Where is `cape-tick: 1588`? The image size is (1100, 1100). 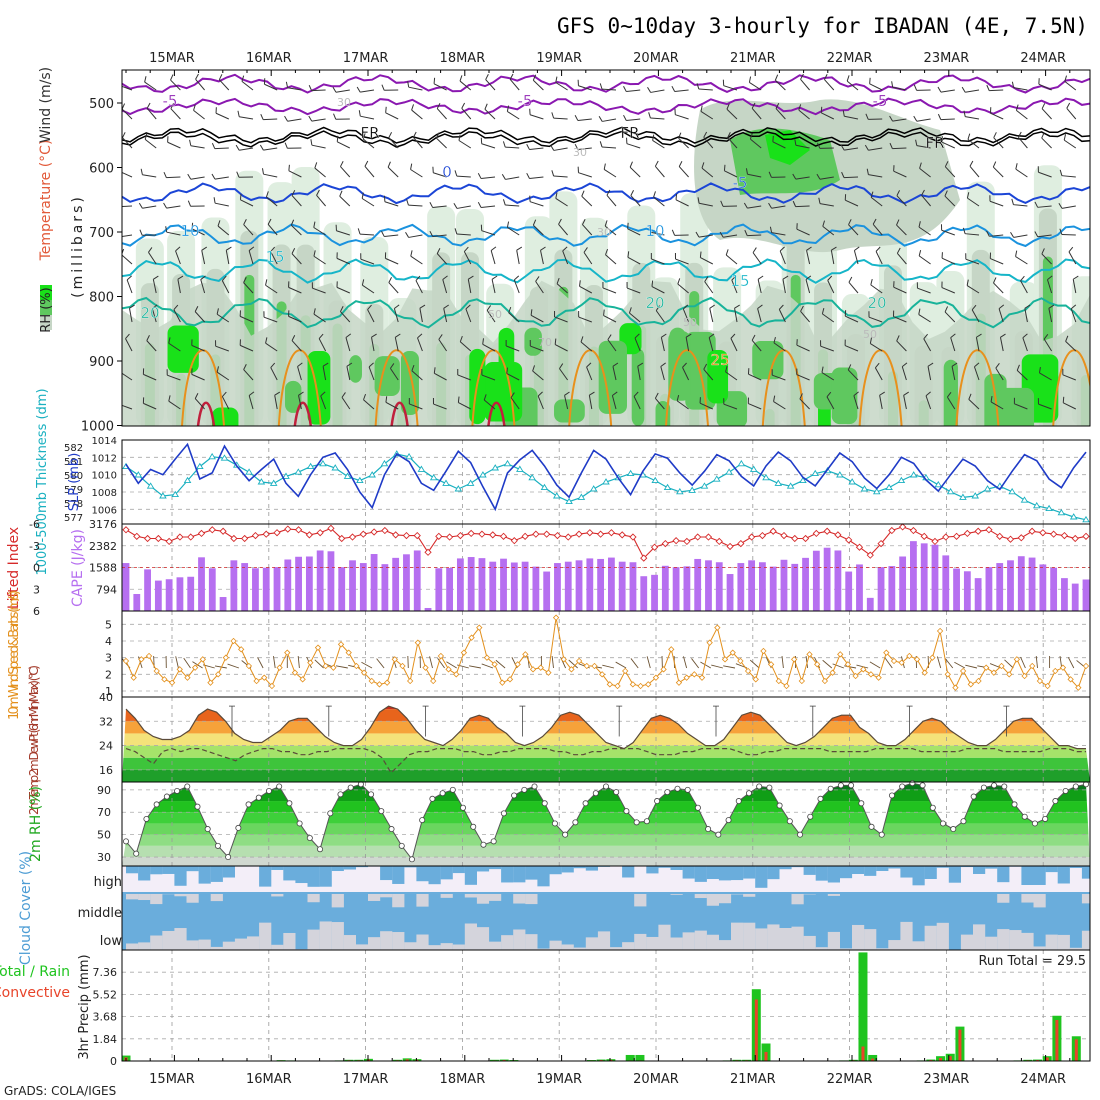
cape-tick: 1588 is located at coordinates (103, 568).